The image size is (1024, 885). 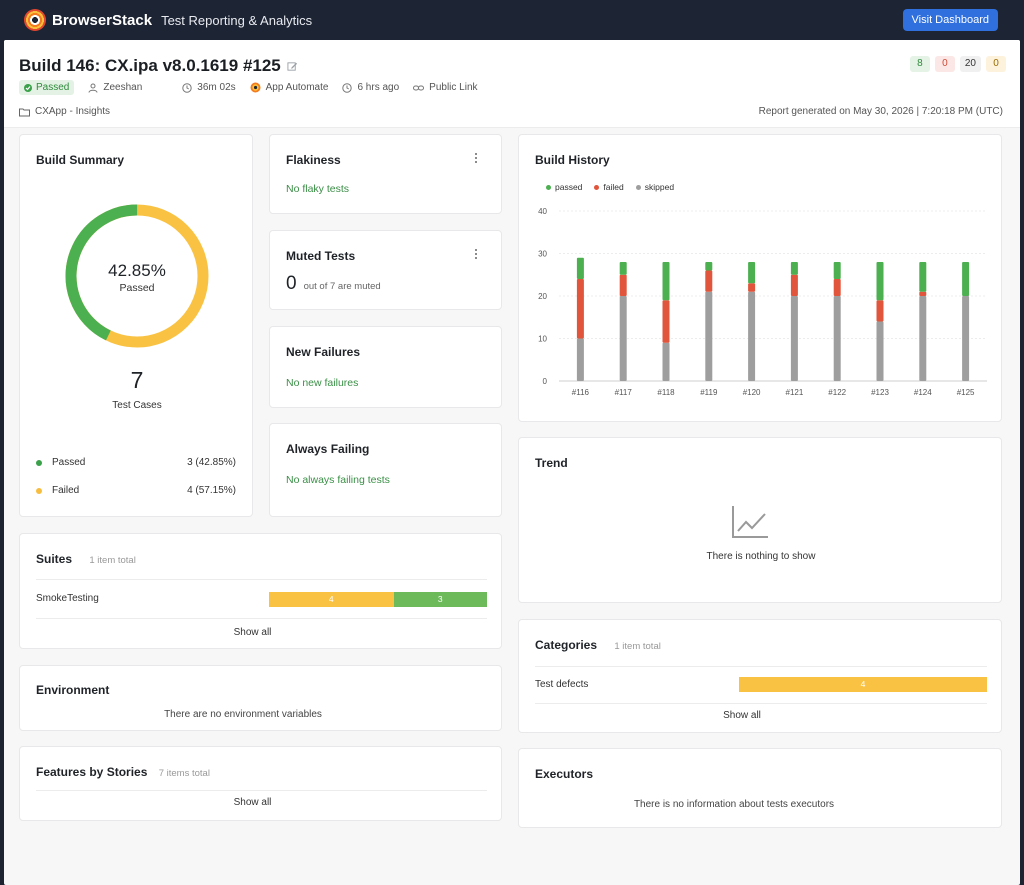 What do you see at coordinates (863, 684) in the screenshot?
I see `category-count: 4` at bounding box center [863, 684].